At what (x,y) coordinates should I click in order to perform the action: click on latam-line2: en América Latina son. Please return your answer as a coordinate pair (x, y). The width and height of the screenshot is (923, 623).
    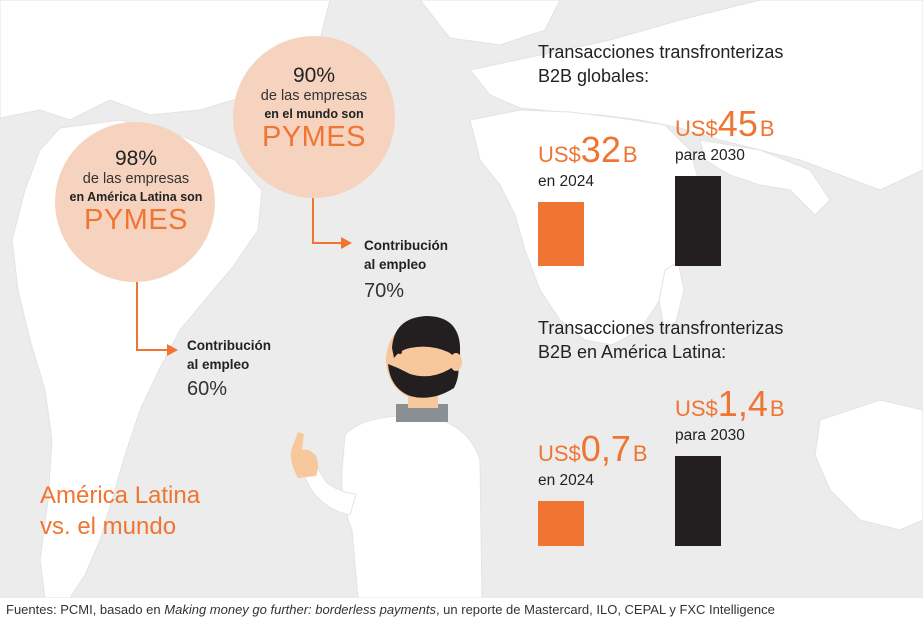
    Looking at the image, I should click on (136, 197).